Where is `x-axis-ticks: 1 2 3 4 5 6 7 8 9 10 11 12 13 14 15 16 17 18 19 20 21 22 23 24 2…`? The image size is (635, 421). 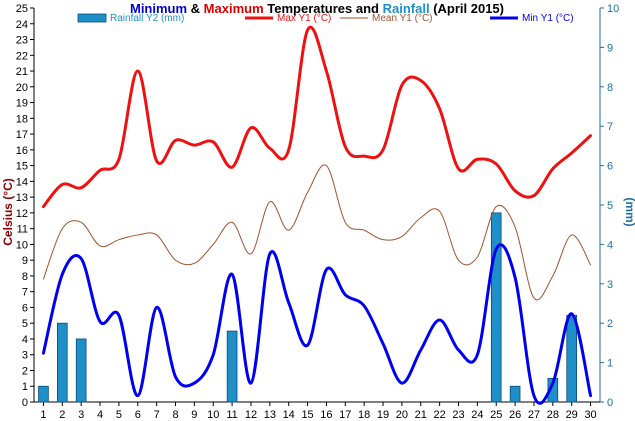
x-axis-ticks: 1 2 3 4 5 6 7 8 9 10 11 12 13 14 15 16 17 18 19 20 21 22 23 24 2… is located at coordinates (318, 411).